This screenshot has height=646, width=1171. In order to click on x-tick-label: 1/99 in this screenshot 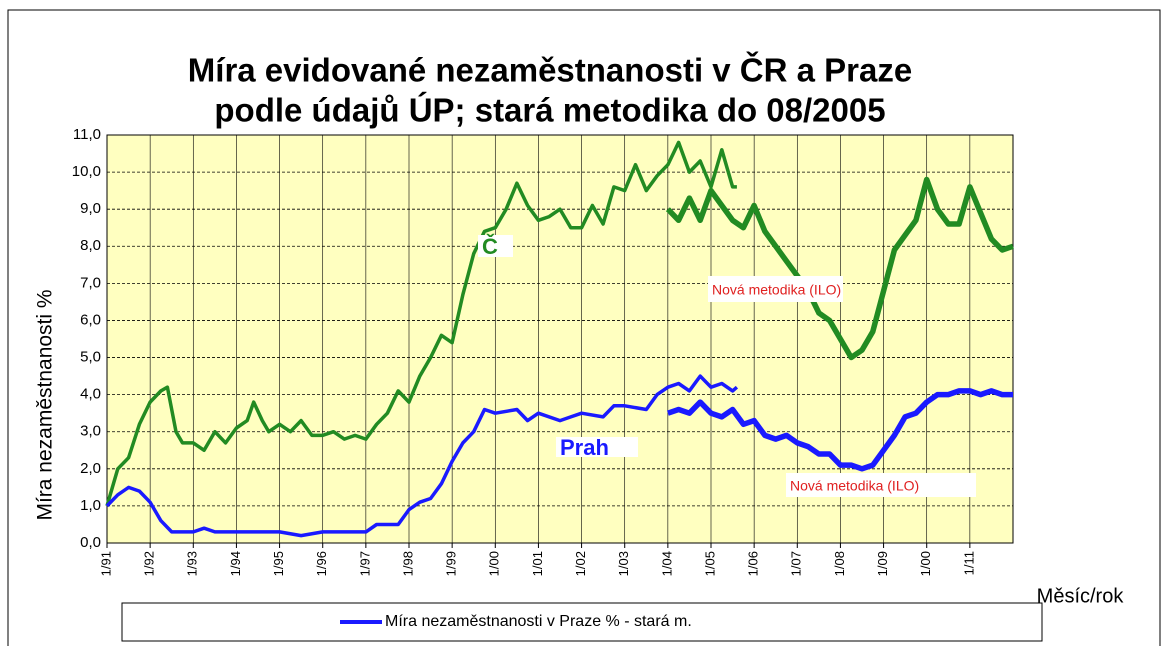, I will do `click(451, 563)`.